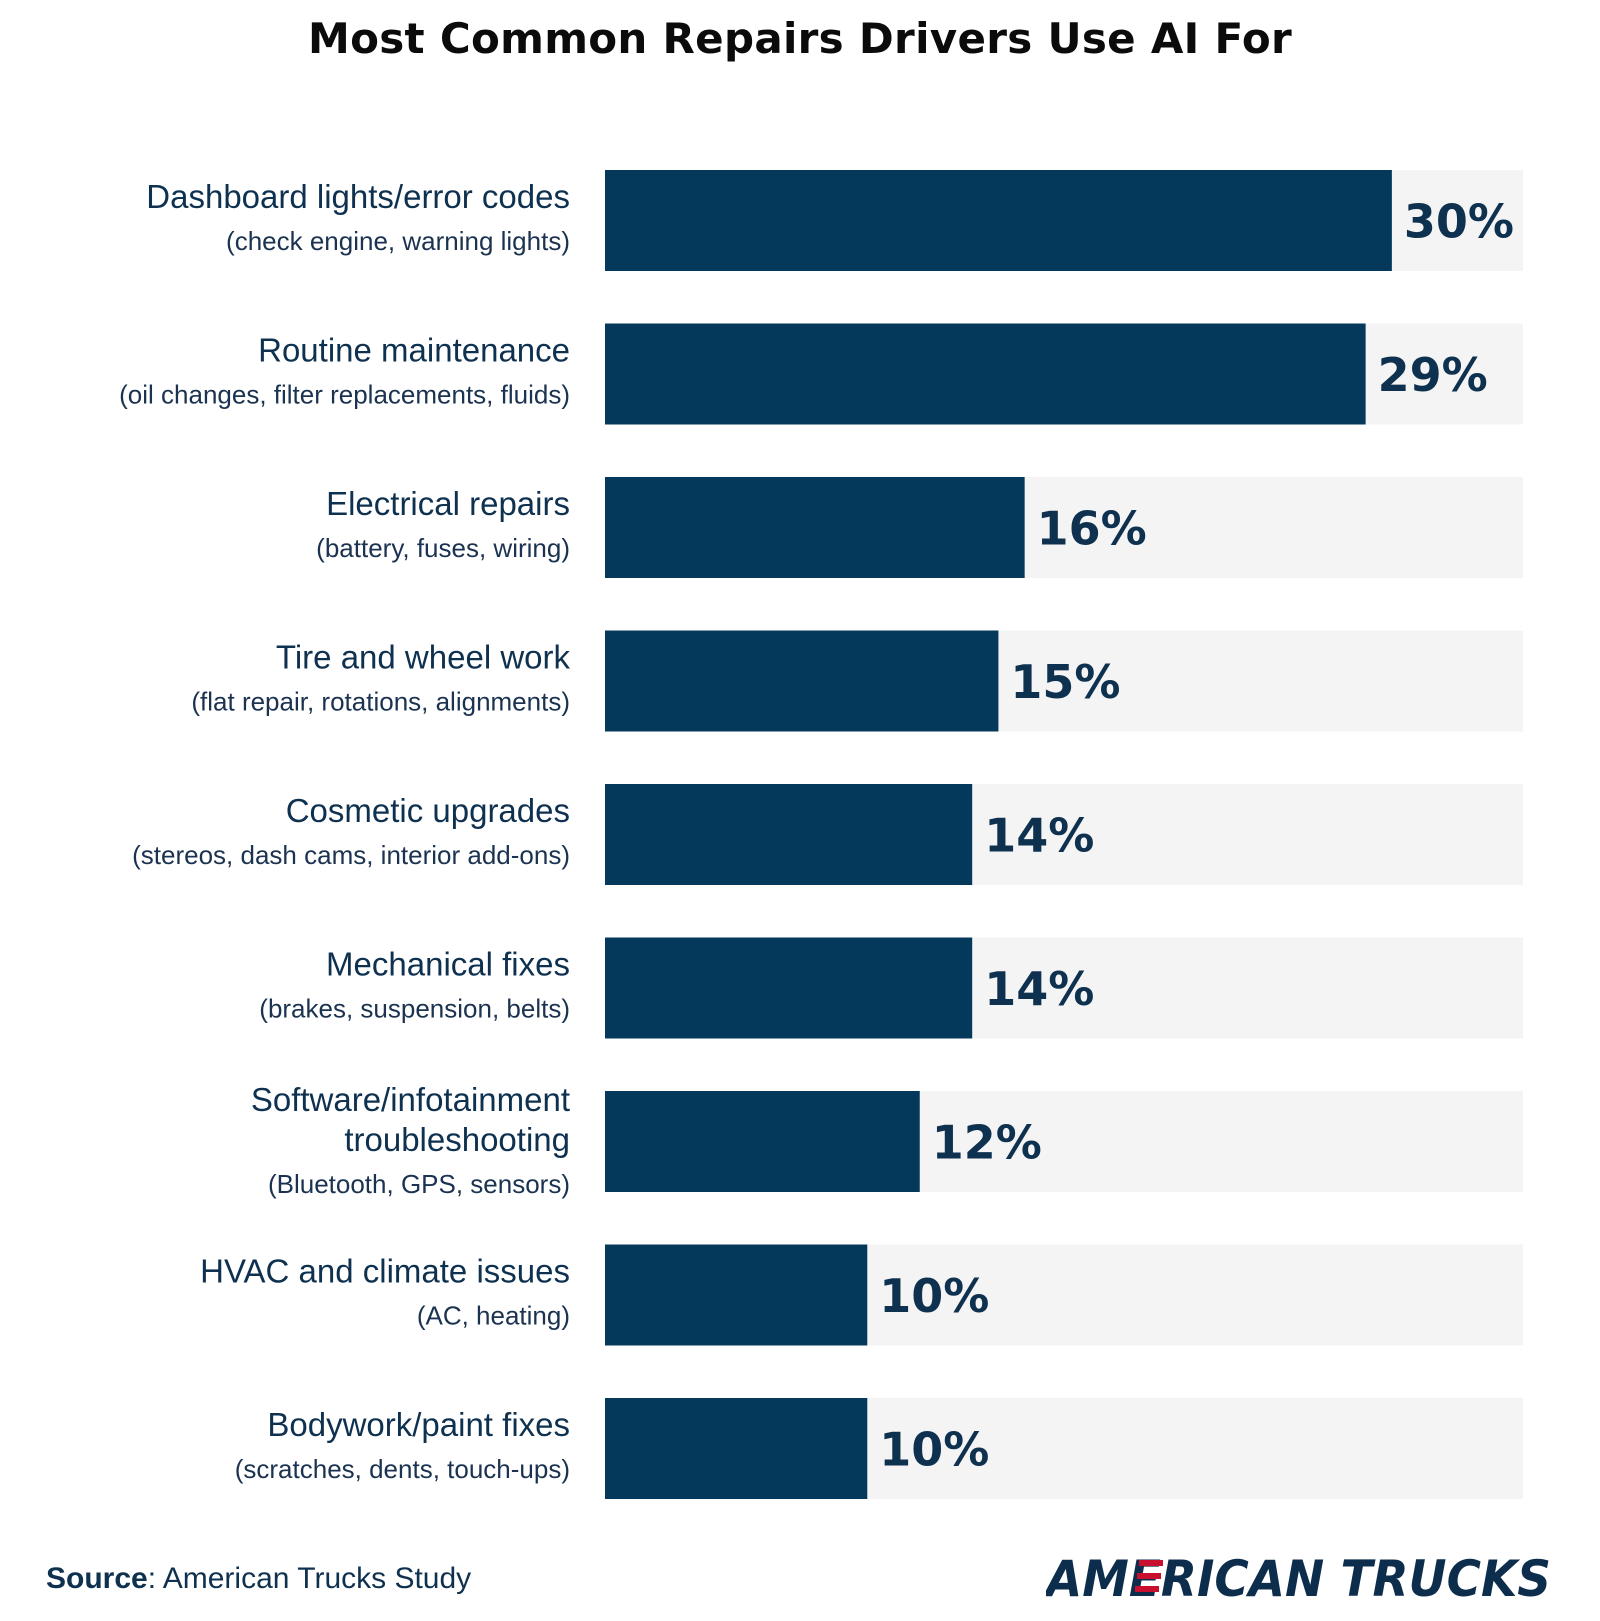 The image size is (1600, 1621). What do you see at coordinates (1092, 529) in the screenshot?
I see `value-label: 16%` at bounding box center [1092, 529].